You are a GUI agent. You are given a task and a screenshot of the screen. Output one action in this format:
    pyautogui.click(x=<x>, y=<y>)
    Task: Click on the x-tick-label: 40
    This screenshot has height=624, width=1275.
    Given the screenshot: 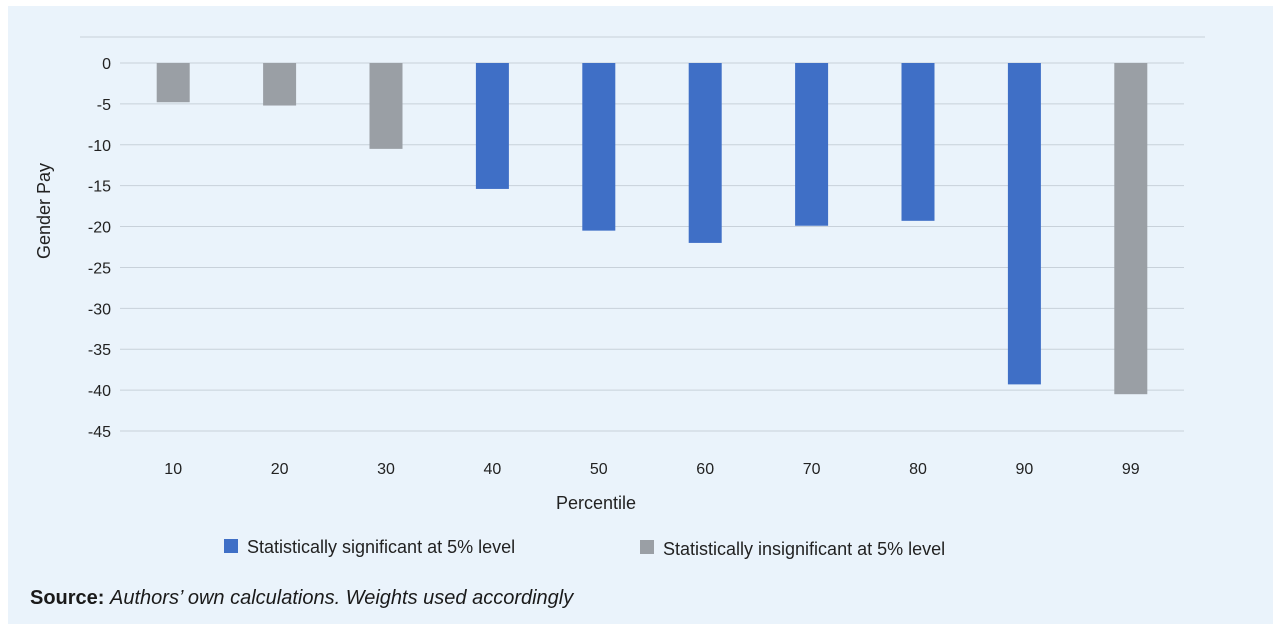 What is the action you would take?
    pyautogui.click(x=493, y=469)
    